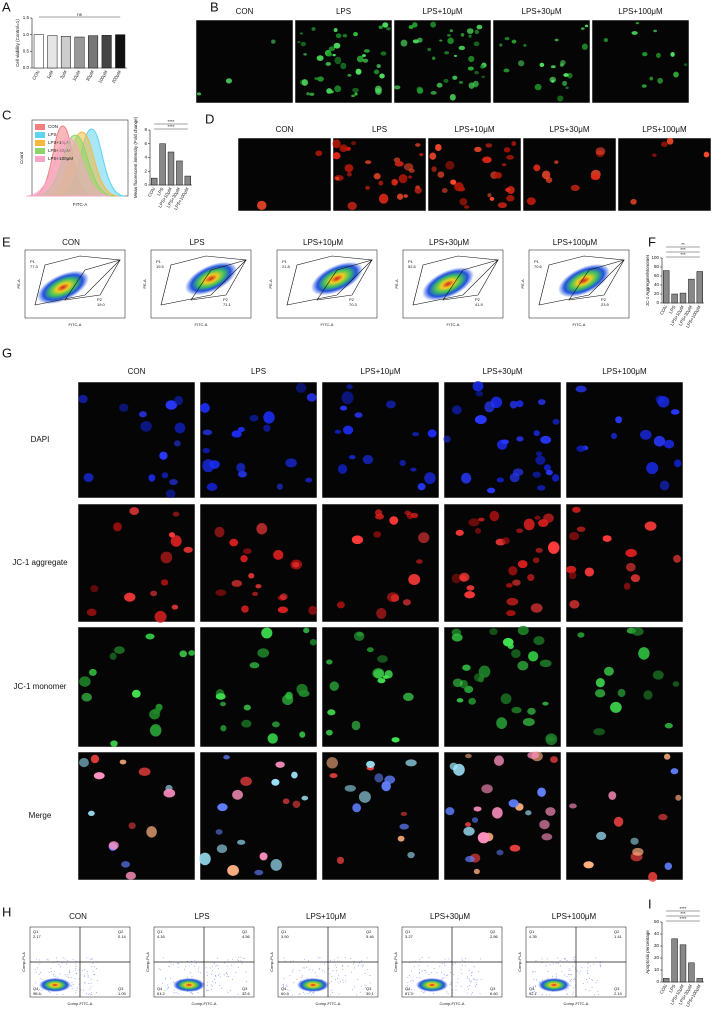  Describe the element at coordinates (80, 14) in the screenshot. I see `significance-label: ns` at that location.